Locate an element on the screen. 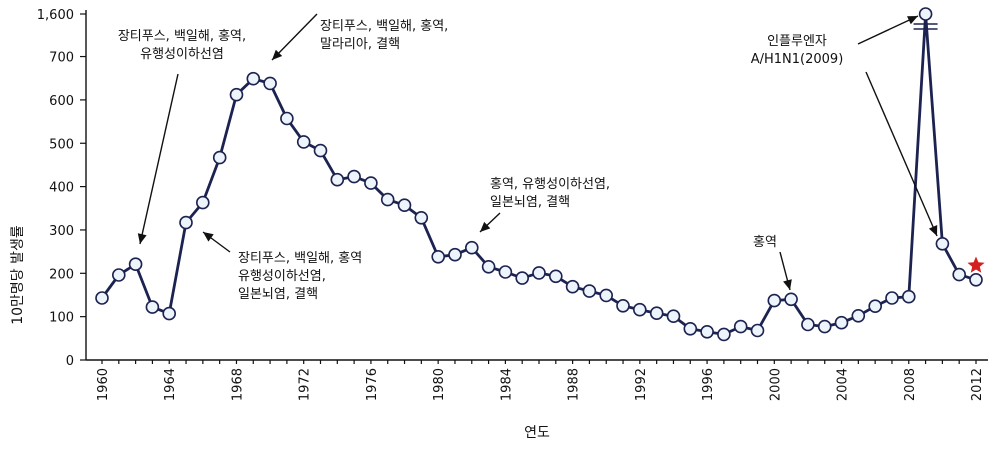 This screenshot has height=450, width=1000. y-tick-label: 400 is located at coordinates (61, 188).